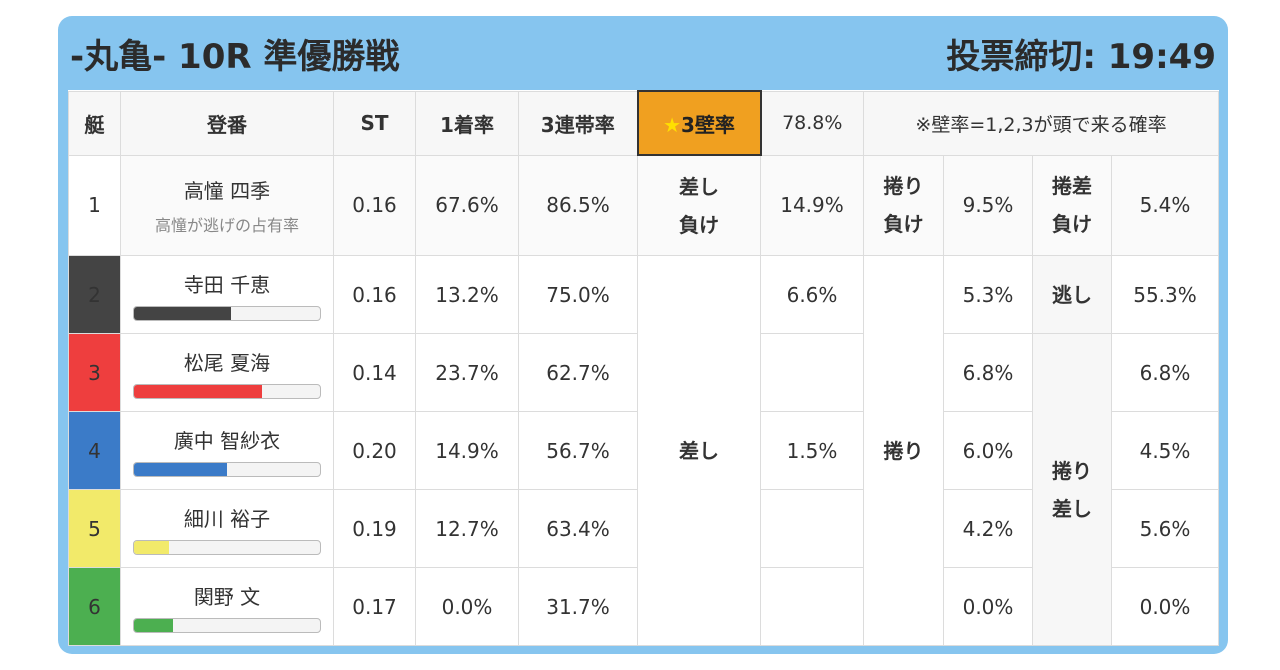 Image resolution: width=1280 pixels, height=670 pixels. I want to click on table-row: 5 細川 裕子 0.19 12.7% 63.4% 4.2% 5.6%, so click(643, 528).